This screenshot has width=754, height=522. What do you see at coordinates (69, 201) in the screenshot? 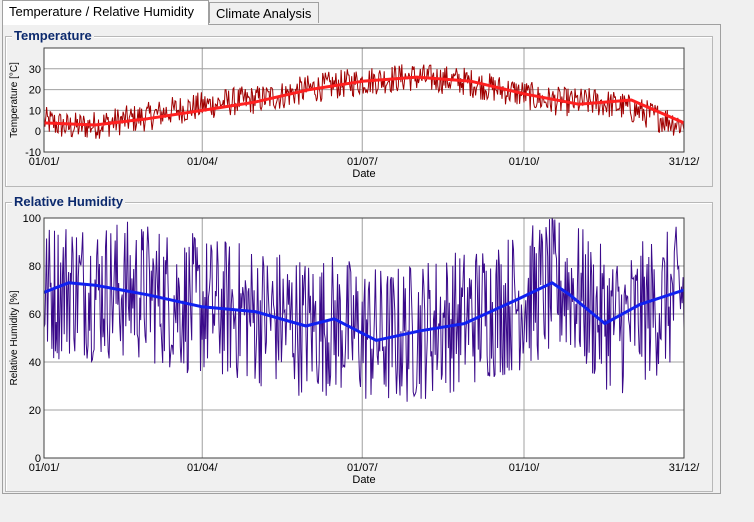
I see `group-title: Relative Humidity` at bounding box center [69, 201].